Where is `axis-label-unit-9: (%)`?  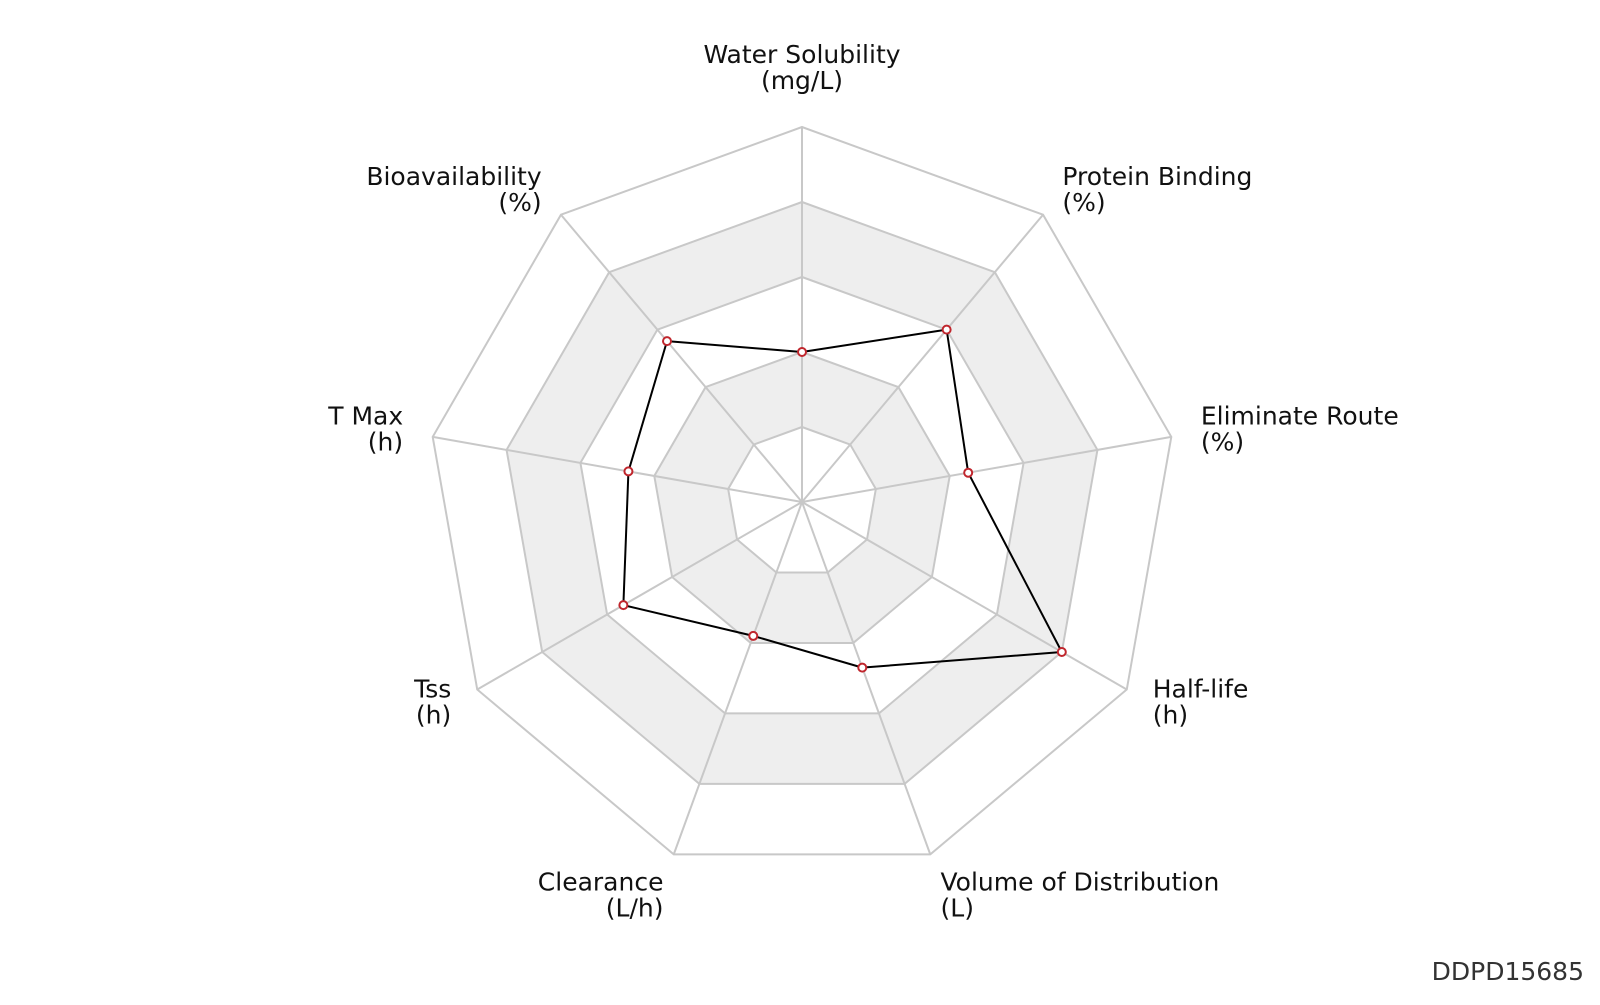
axis-label-unit-9: (%) is located at coordinates (519, 202).